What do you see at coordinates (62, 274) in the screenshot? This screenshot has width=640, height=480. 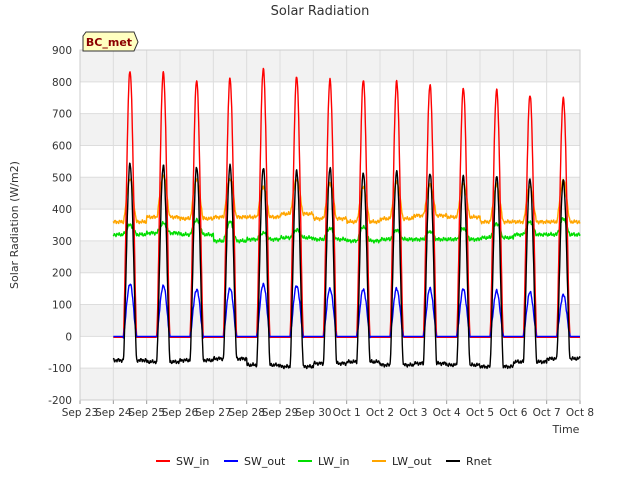 I see `y-tick-label: 200` at bounding box center [62, 274].